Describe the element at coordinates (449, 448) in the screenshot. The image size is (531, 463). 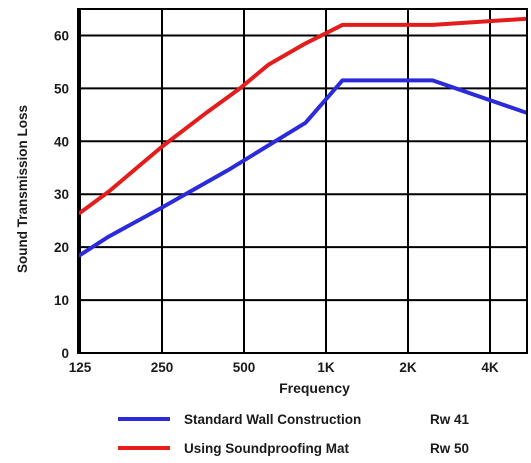
I see `legend-series-rating: Rw 50` at that location.